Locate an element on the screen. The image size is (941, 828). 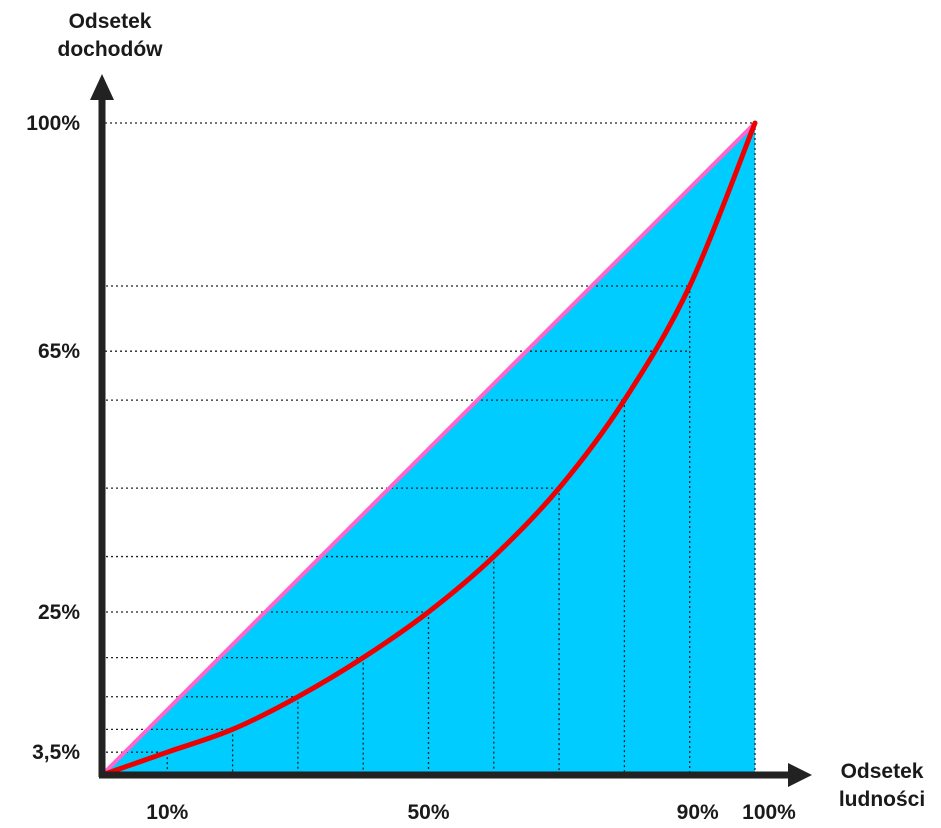
y-tick-label: 3,5% is located at coordinates (56, 752).